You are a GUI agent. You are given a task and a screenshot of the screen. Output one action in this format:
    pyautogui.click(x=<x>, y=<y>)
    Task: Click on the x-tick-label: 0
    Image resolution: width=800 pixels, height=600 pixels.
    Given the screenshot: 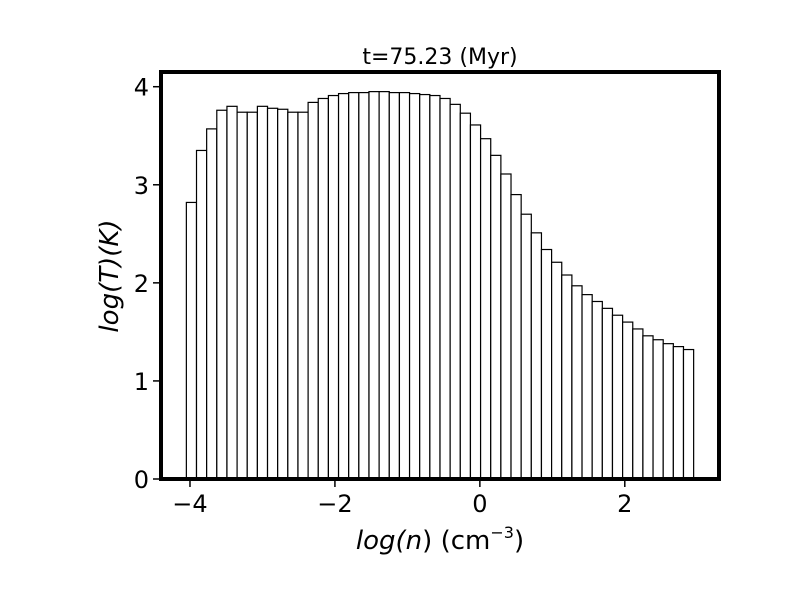 What is the action you would take?
    pyautogui.click(x=479, y=504)
    